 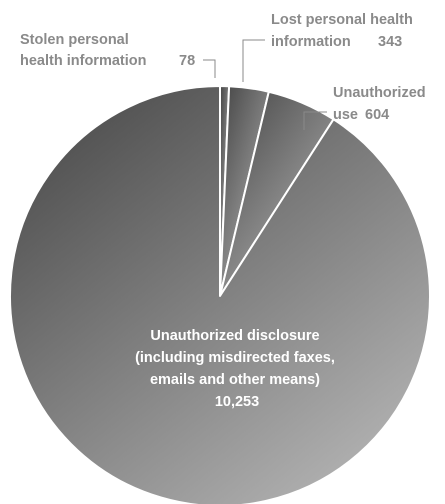 I want to click on slice-label-use: Unauthorized use 604, so click(x=381, y=104).